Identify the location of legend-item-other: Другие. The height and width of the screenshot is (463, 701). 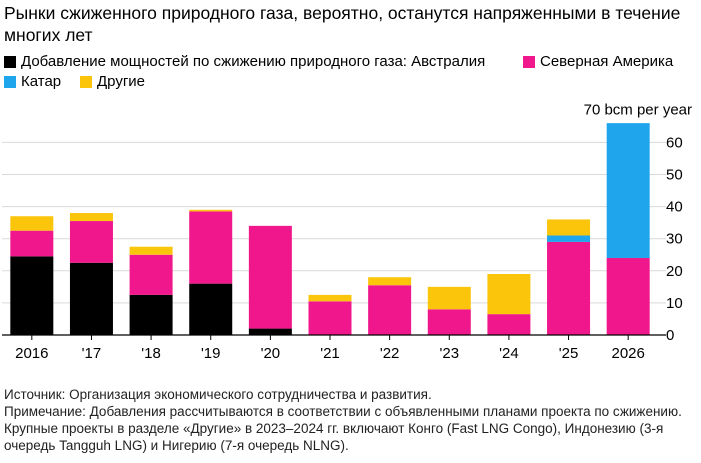
(112, 82).